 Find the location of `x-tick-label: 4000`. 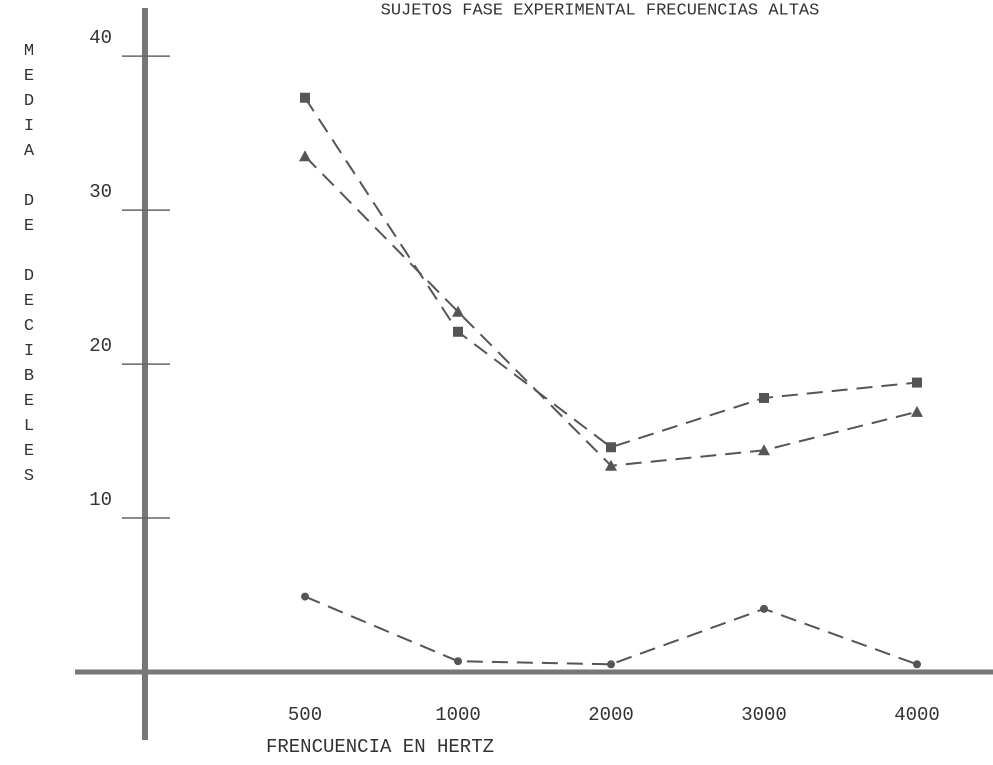

x-tick-label: 4000 is located at coordinates (917, 715).